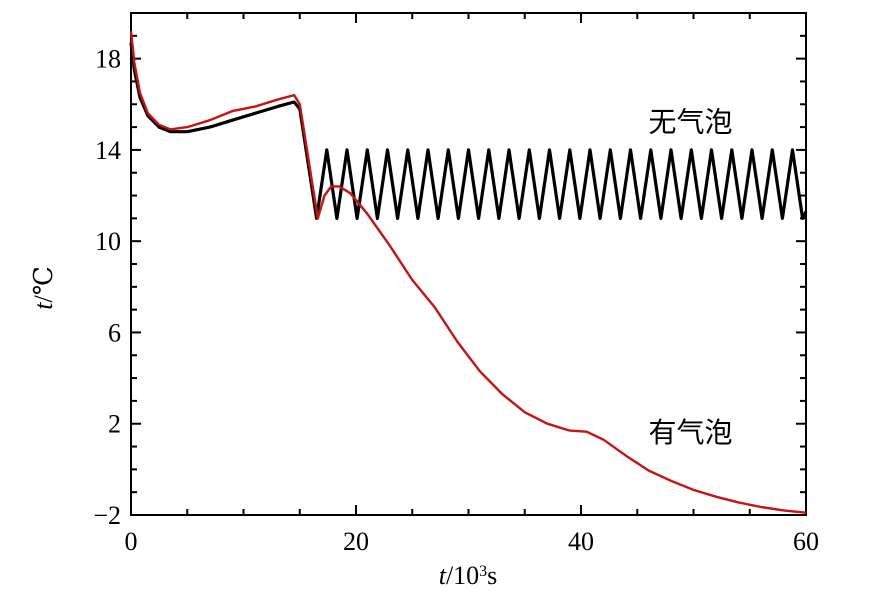 Image resolution: width=886 pixels, height=591 pixels. I want to click on x-tick-label: 20, so click(356, 541).